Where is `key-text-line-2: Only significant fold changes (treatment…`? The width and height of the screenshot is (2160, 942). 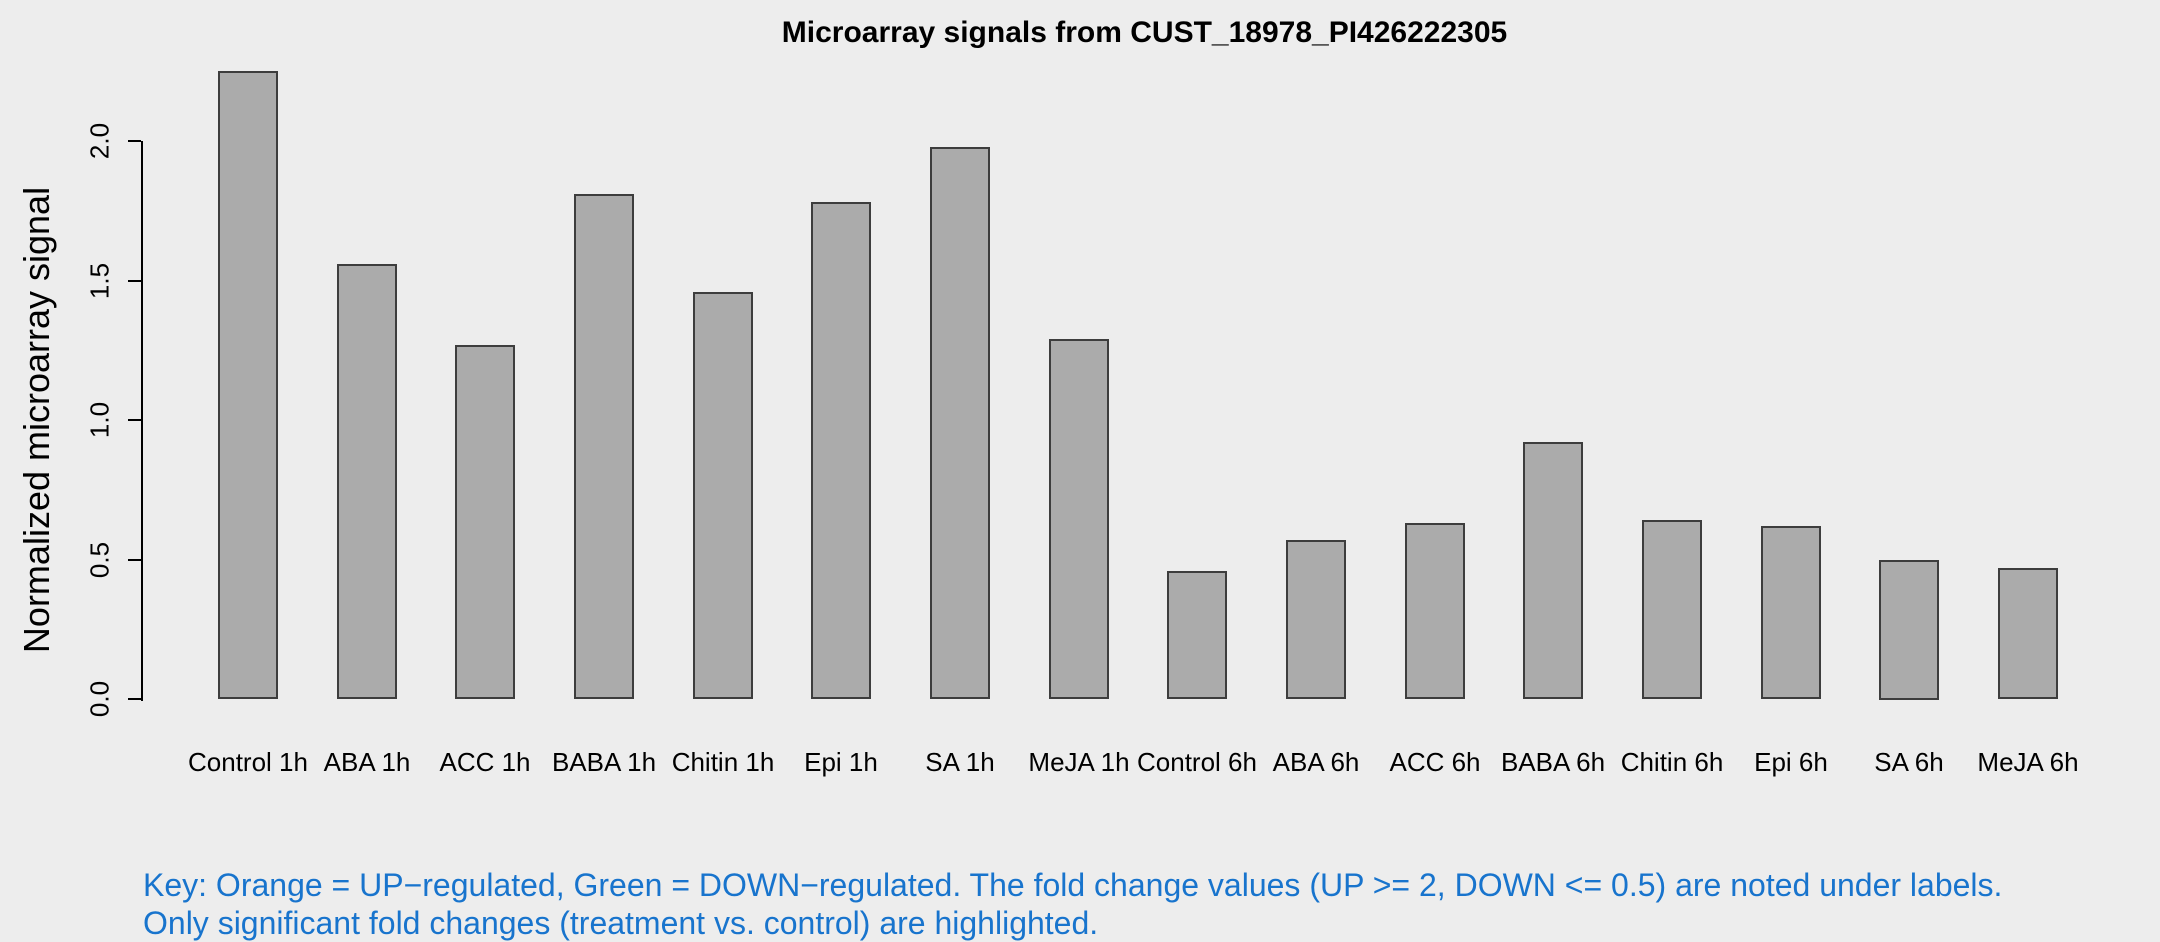
key-text-line-2: Only significant fold changes (treatment… is located at coordinates (621, 923).